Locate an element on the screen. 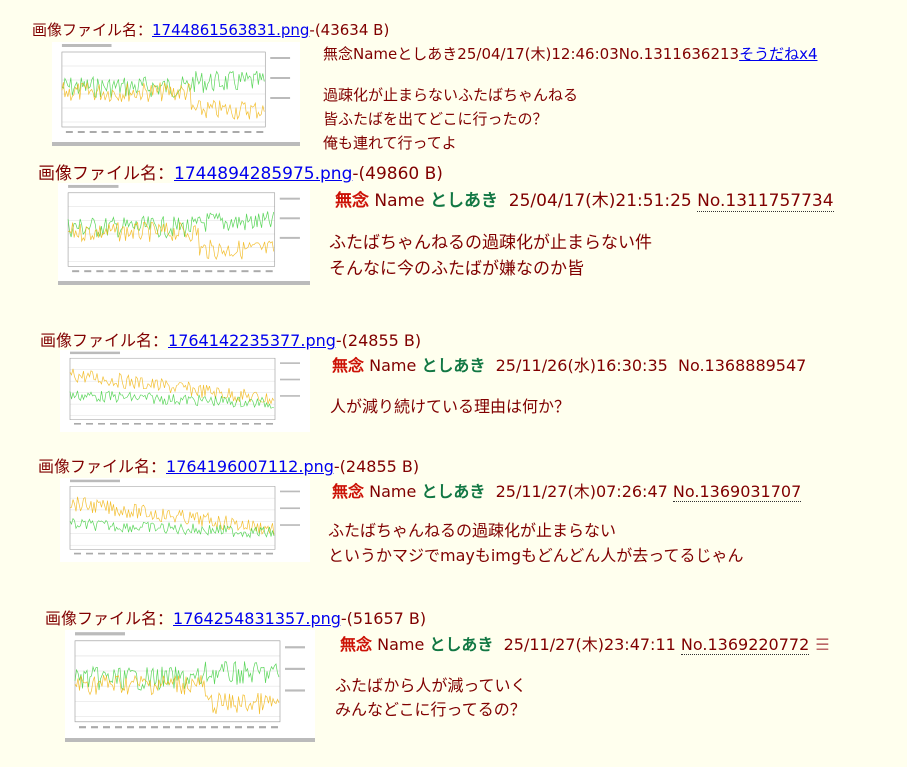 The height and width of the screenshot is (767, 907). post-number: No.1369031707 is located at coordinates (737, 492).